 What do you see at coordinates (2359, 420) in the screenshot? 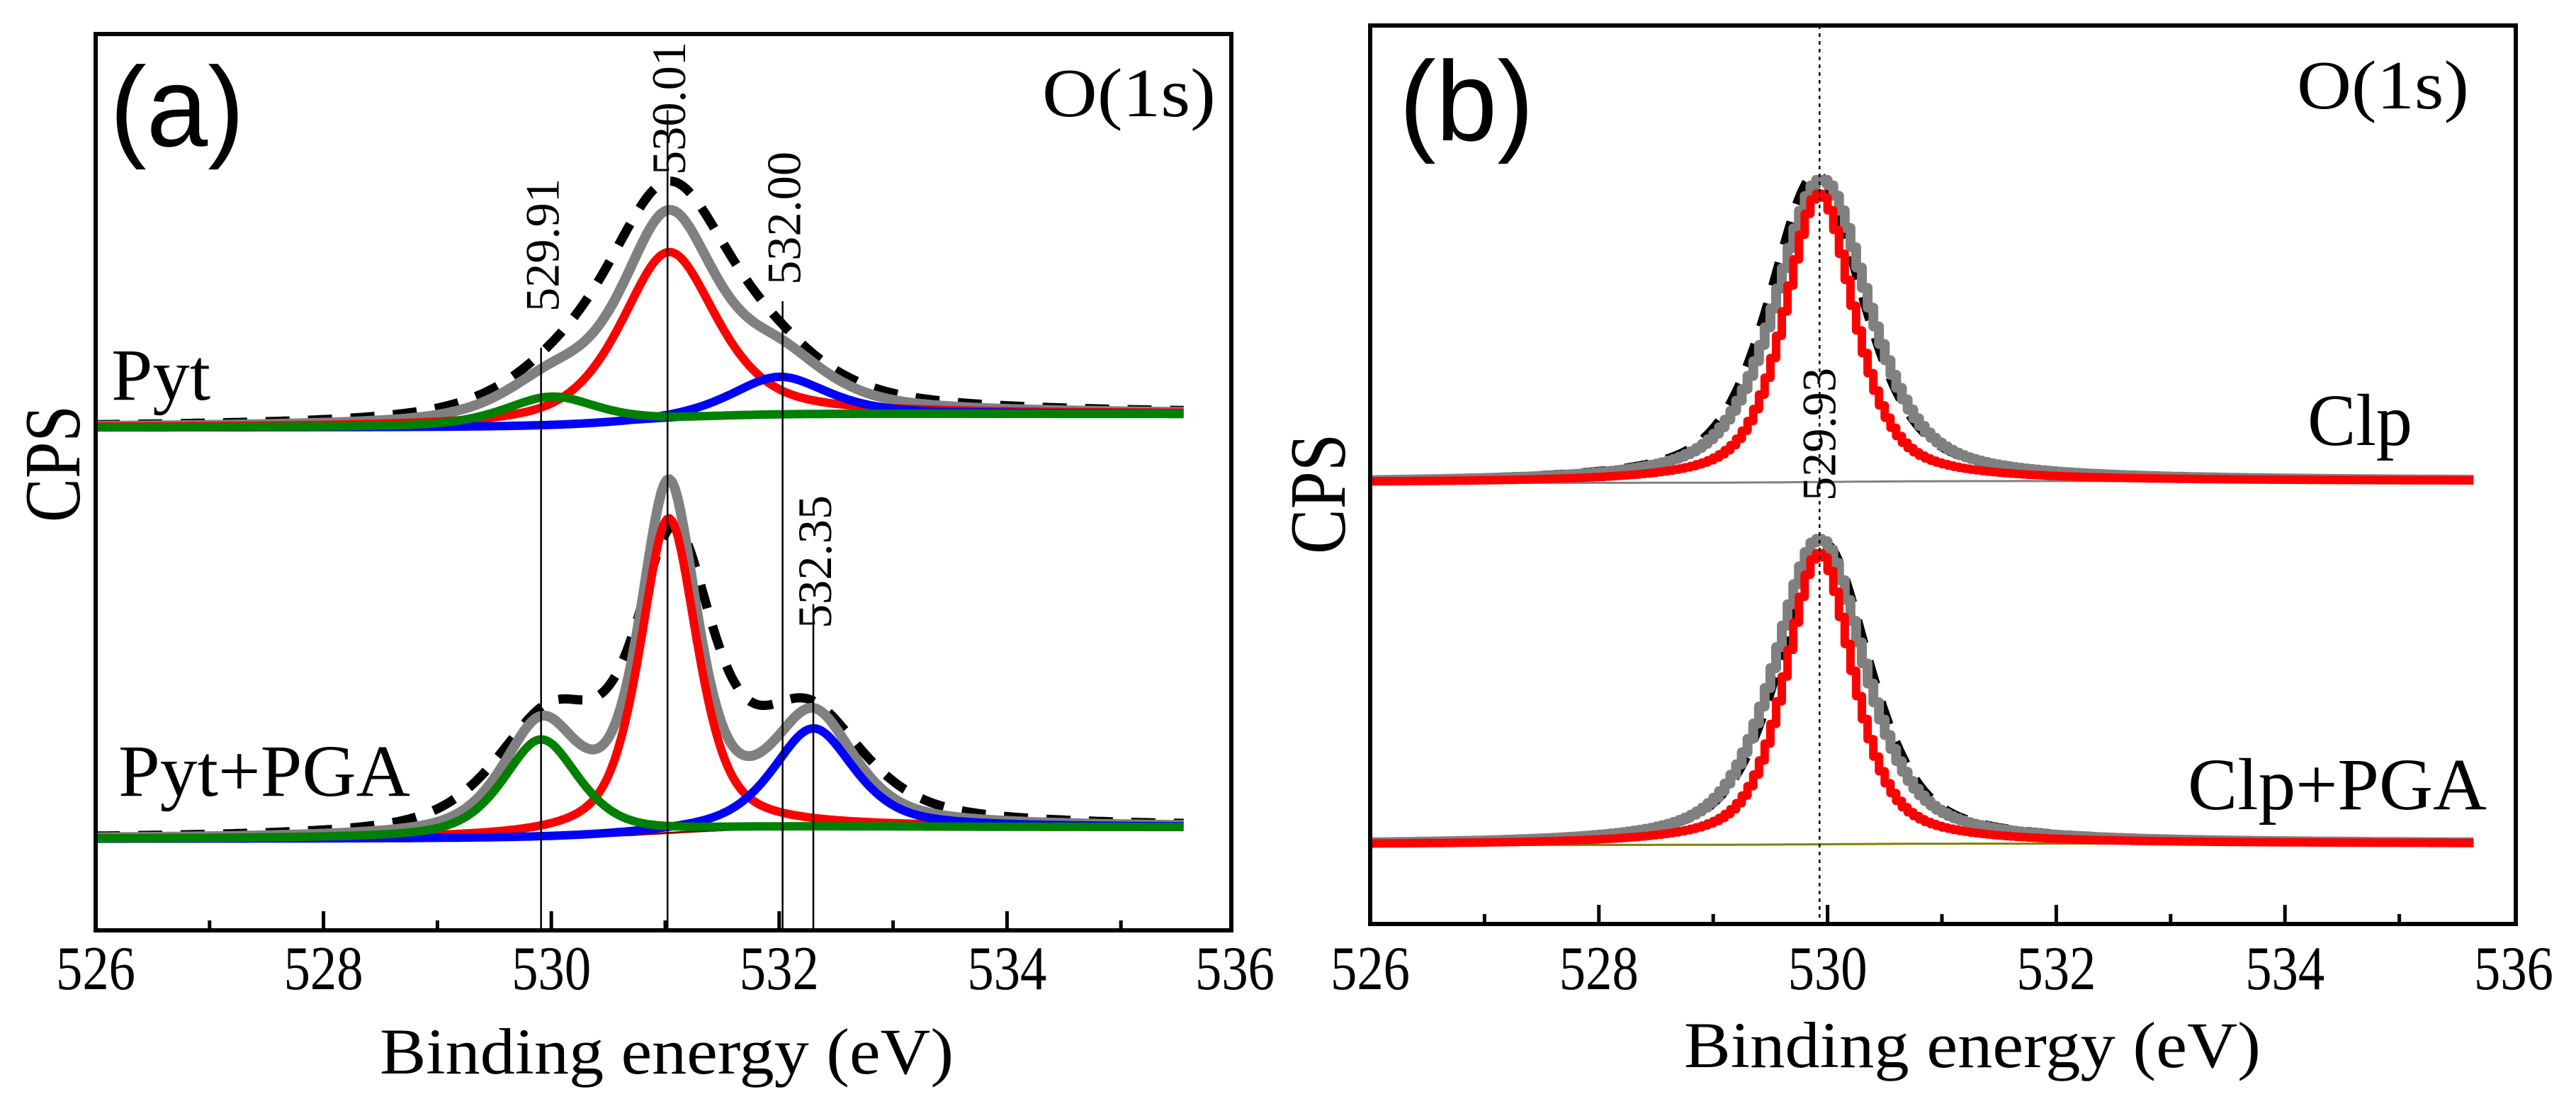
I see `spectrum-label-clp: Clp` at bounding box center [2359, 420].